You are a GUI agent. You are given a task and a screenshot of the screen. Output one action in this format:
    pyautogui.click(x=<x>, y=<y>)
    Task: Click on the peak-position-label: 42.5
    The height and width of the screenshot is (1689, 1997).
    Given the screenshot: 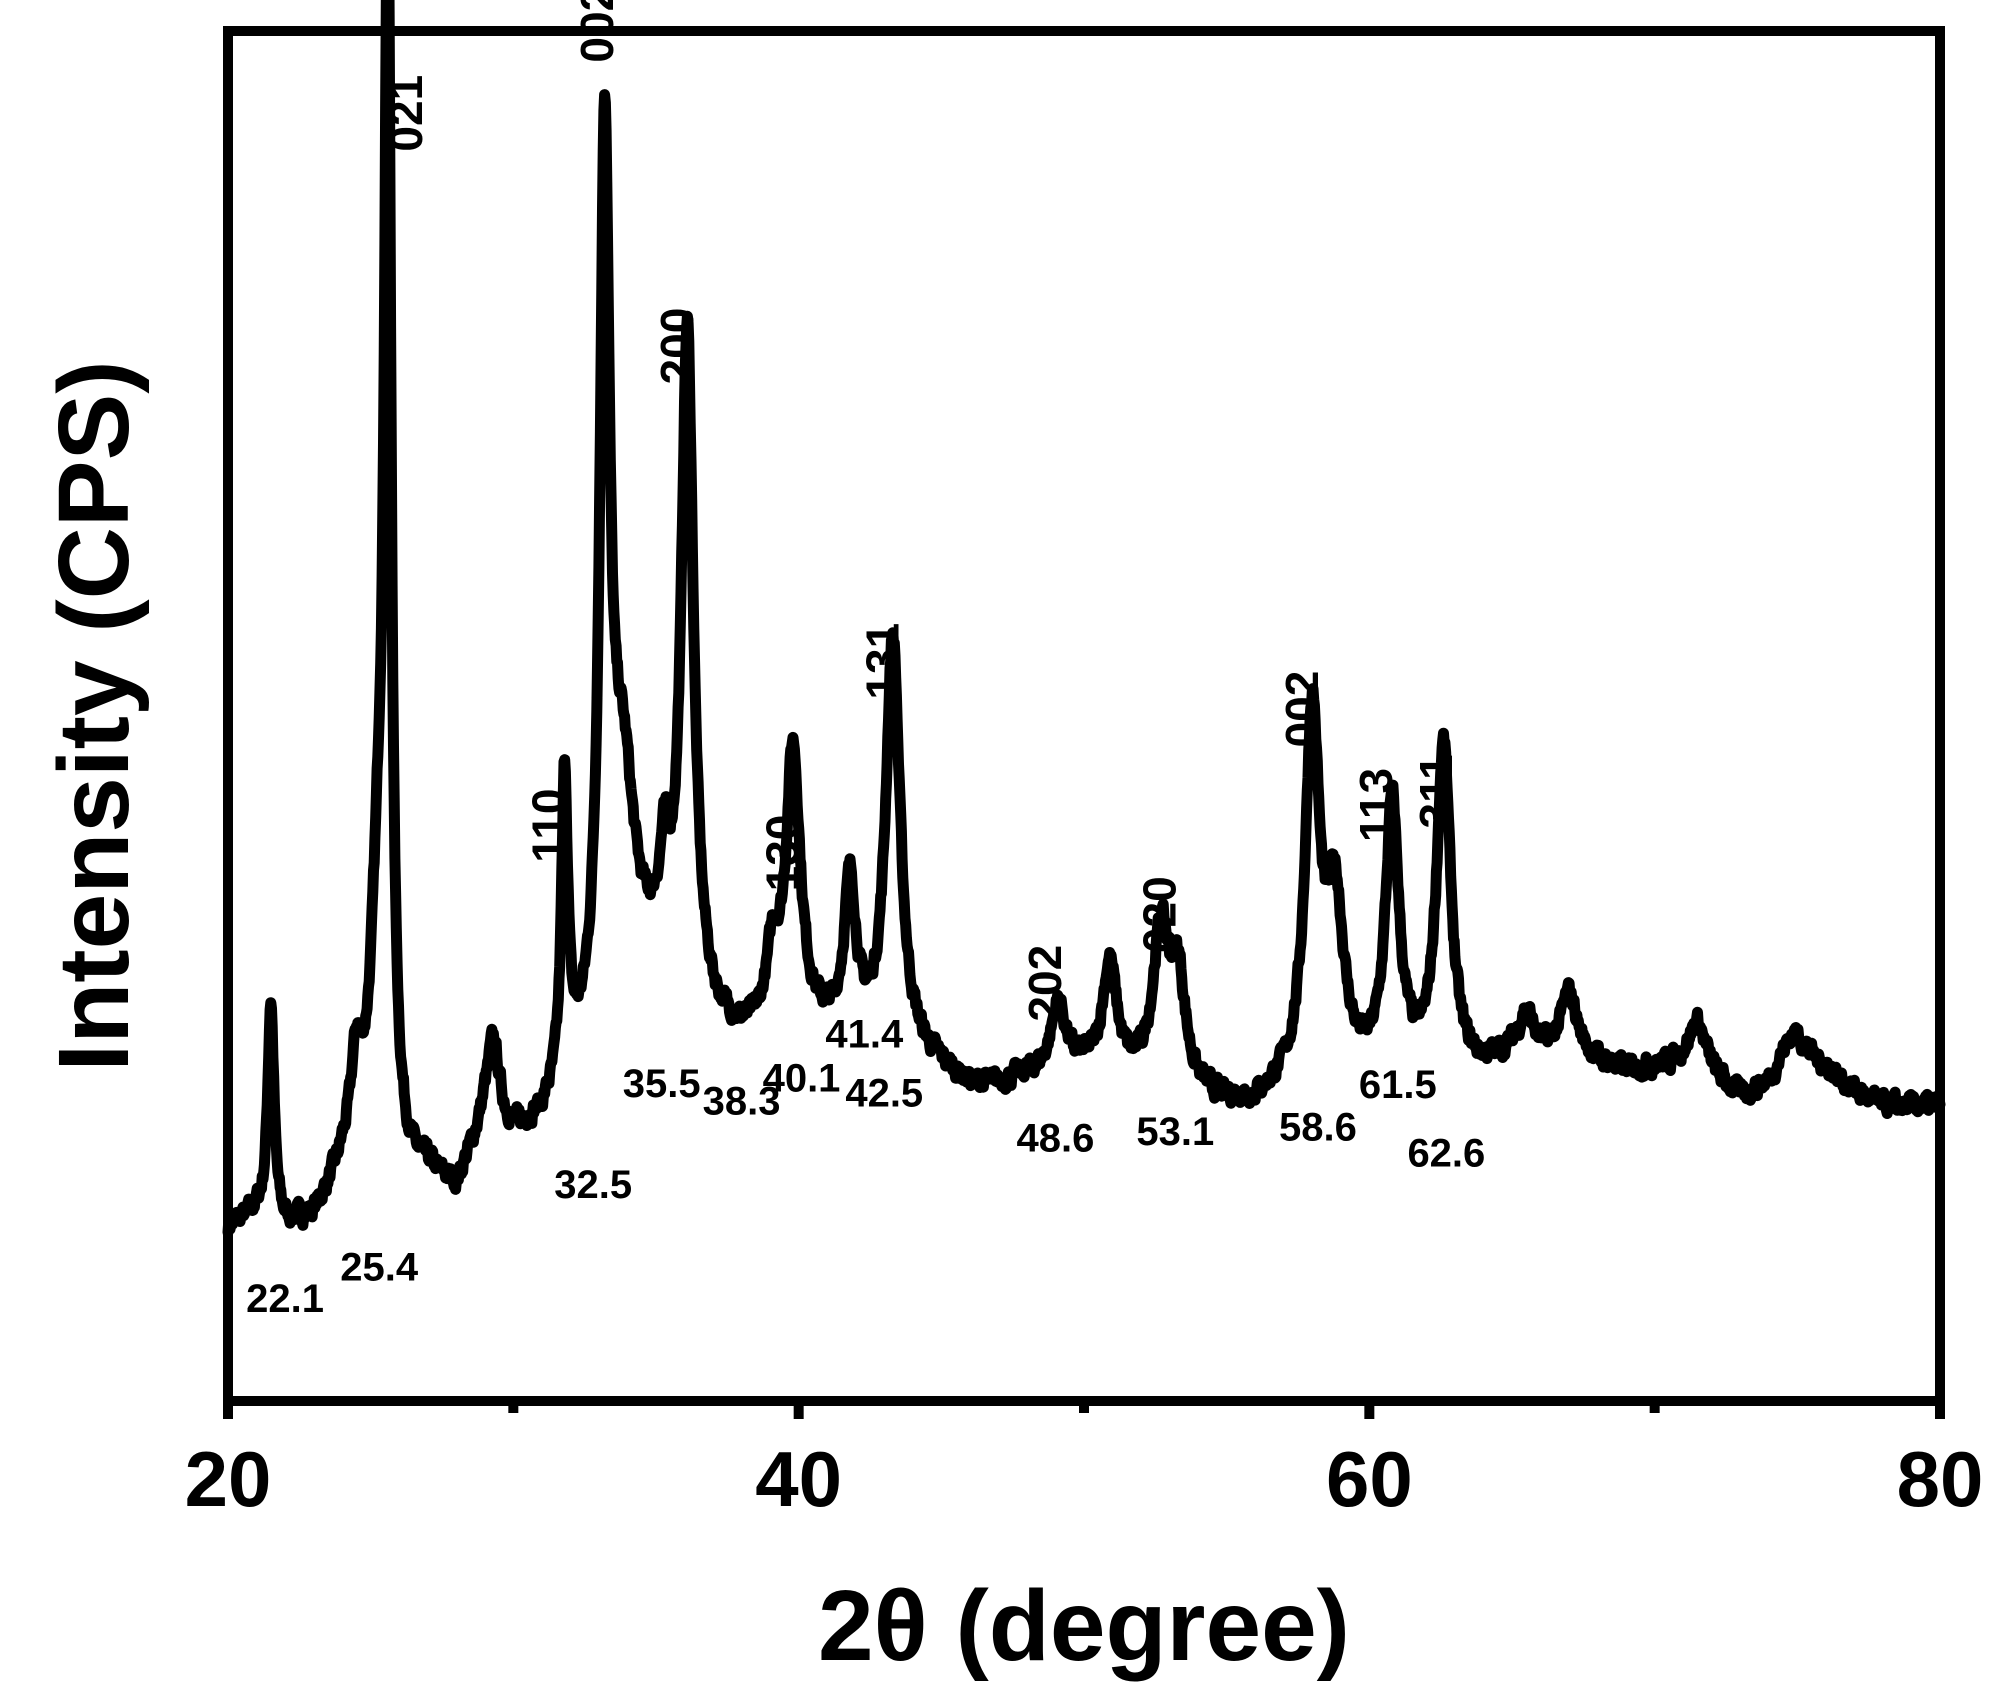 What is the action you would take?
    pyautogui.click(x=884, y=1093)
    